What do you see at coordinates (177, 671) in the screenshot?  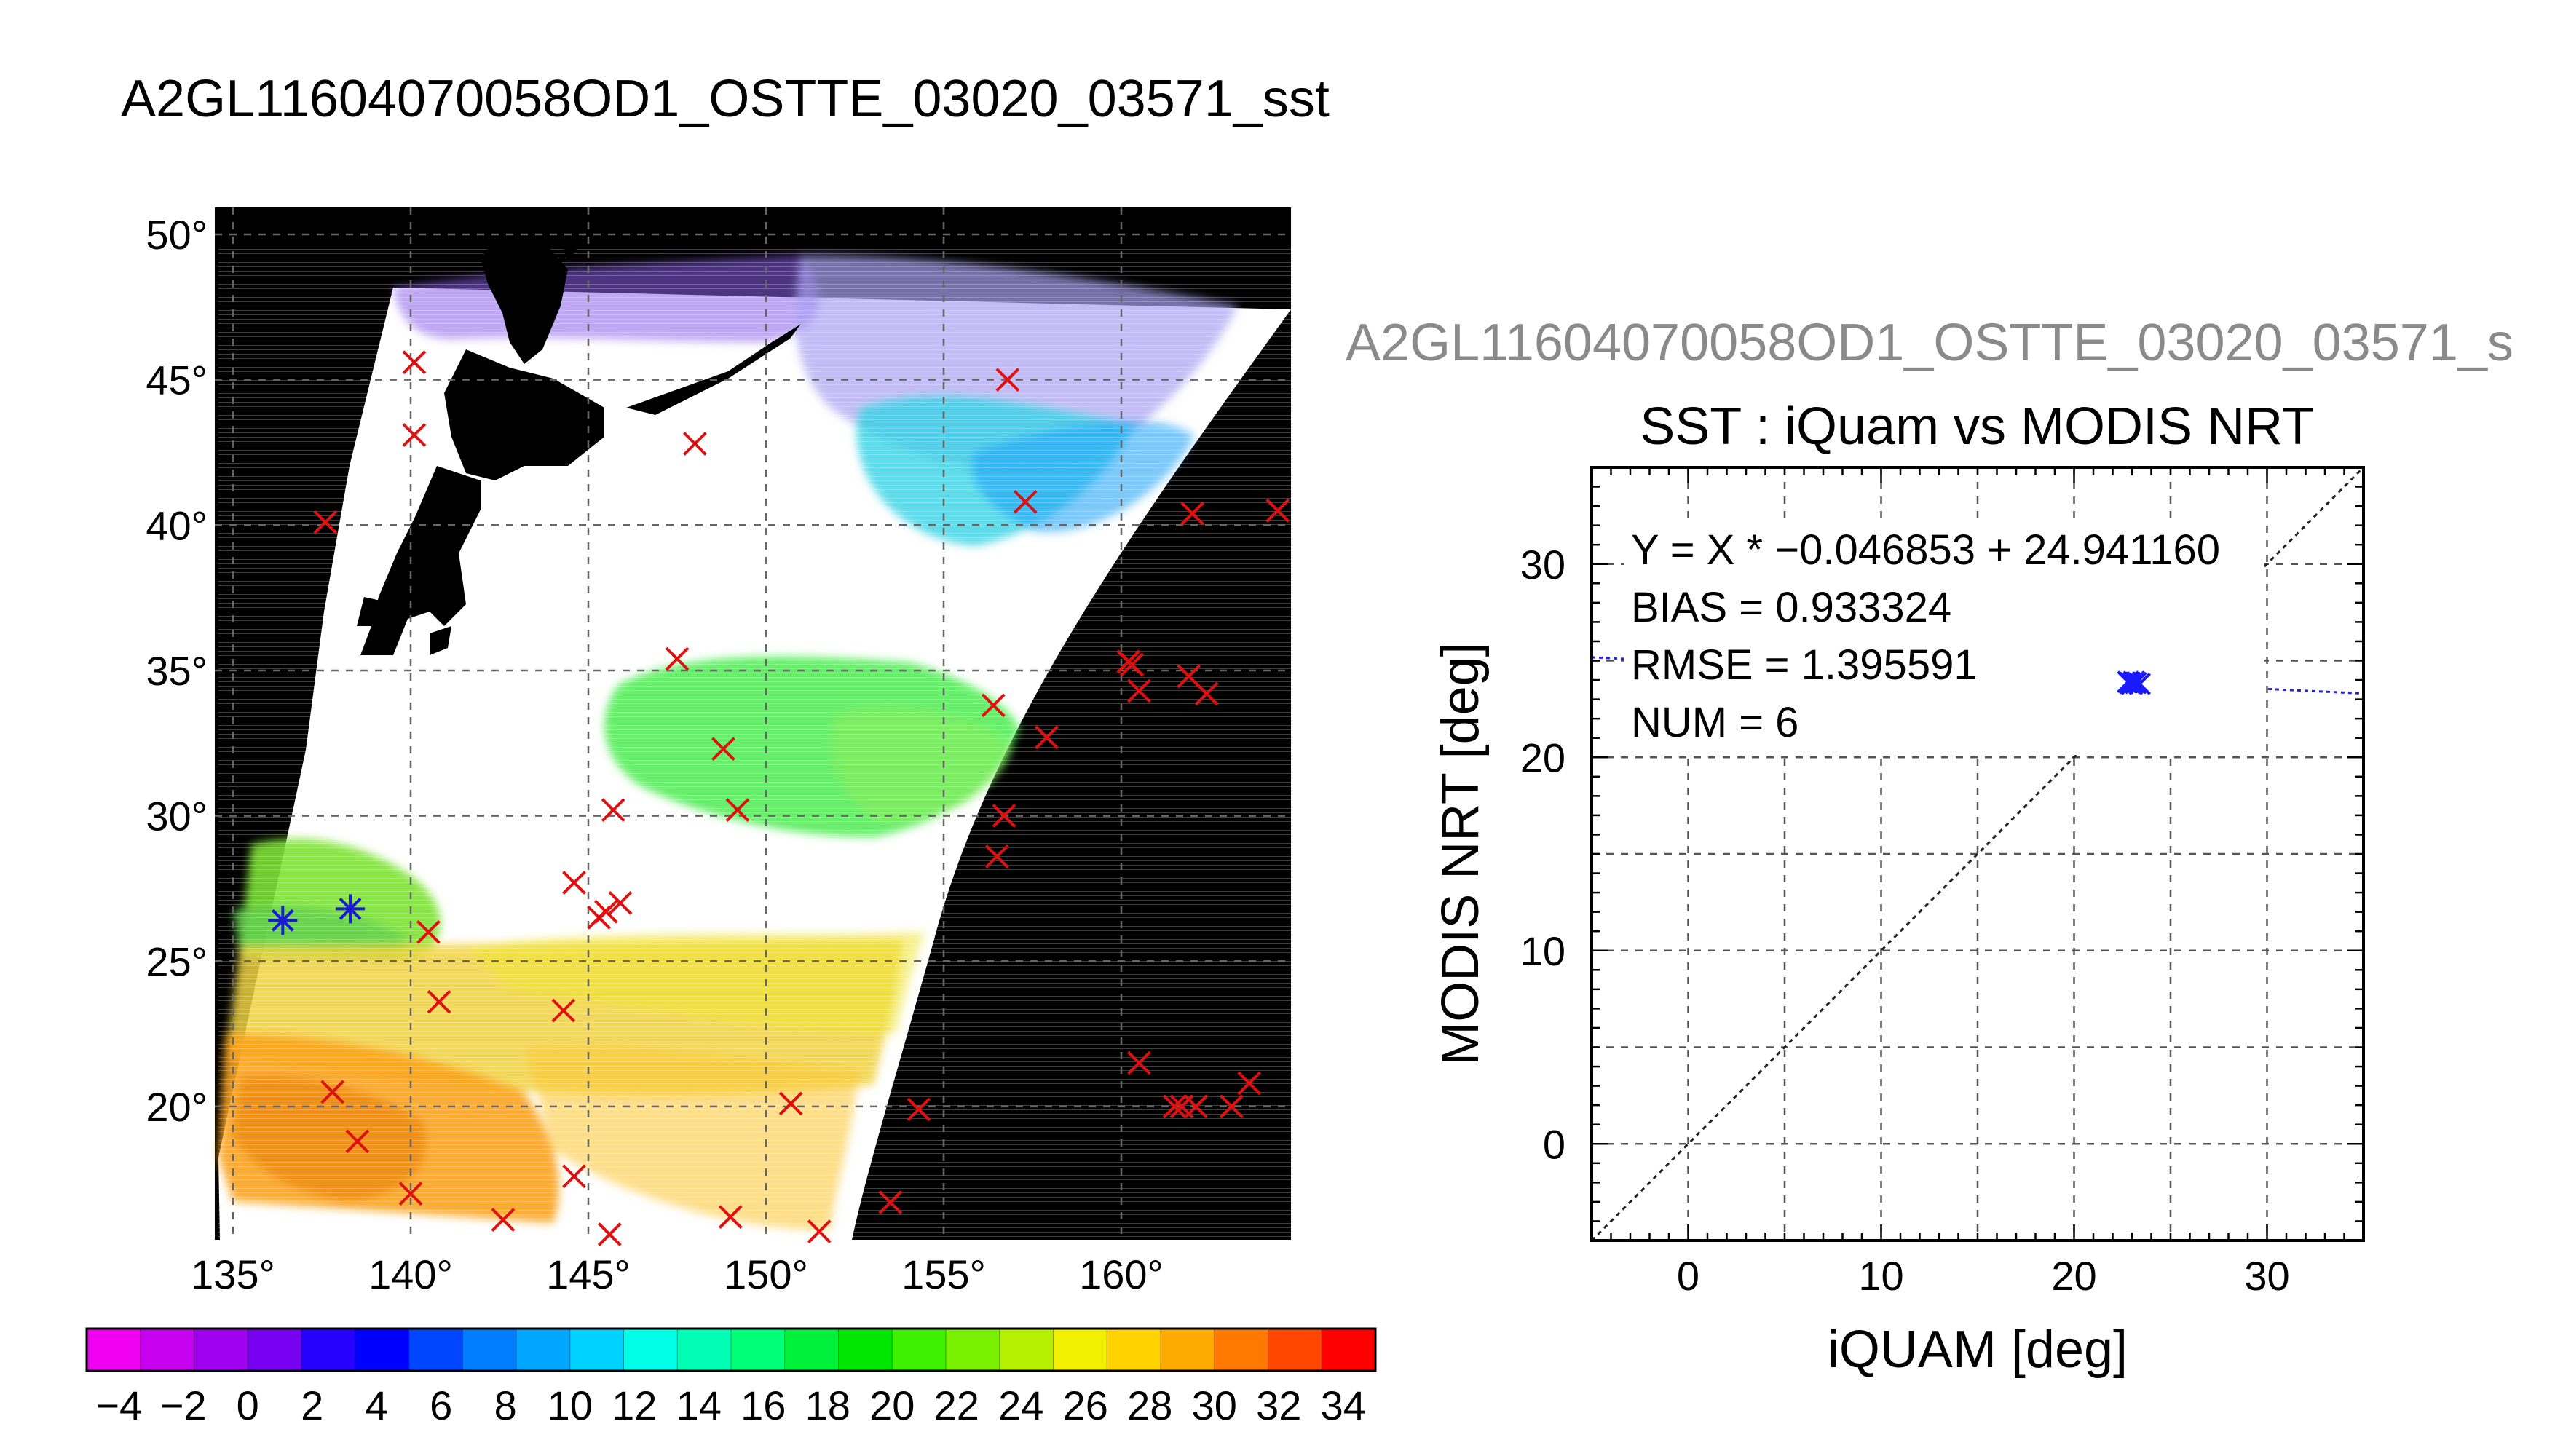 I see `map-lat-labels: 50° 45° 40° 35° 30° 25° 20°` at bounding box center [177, 671].